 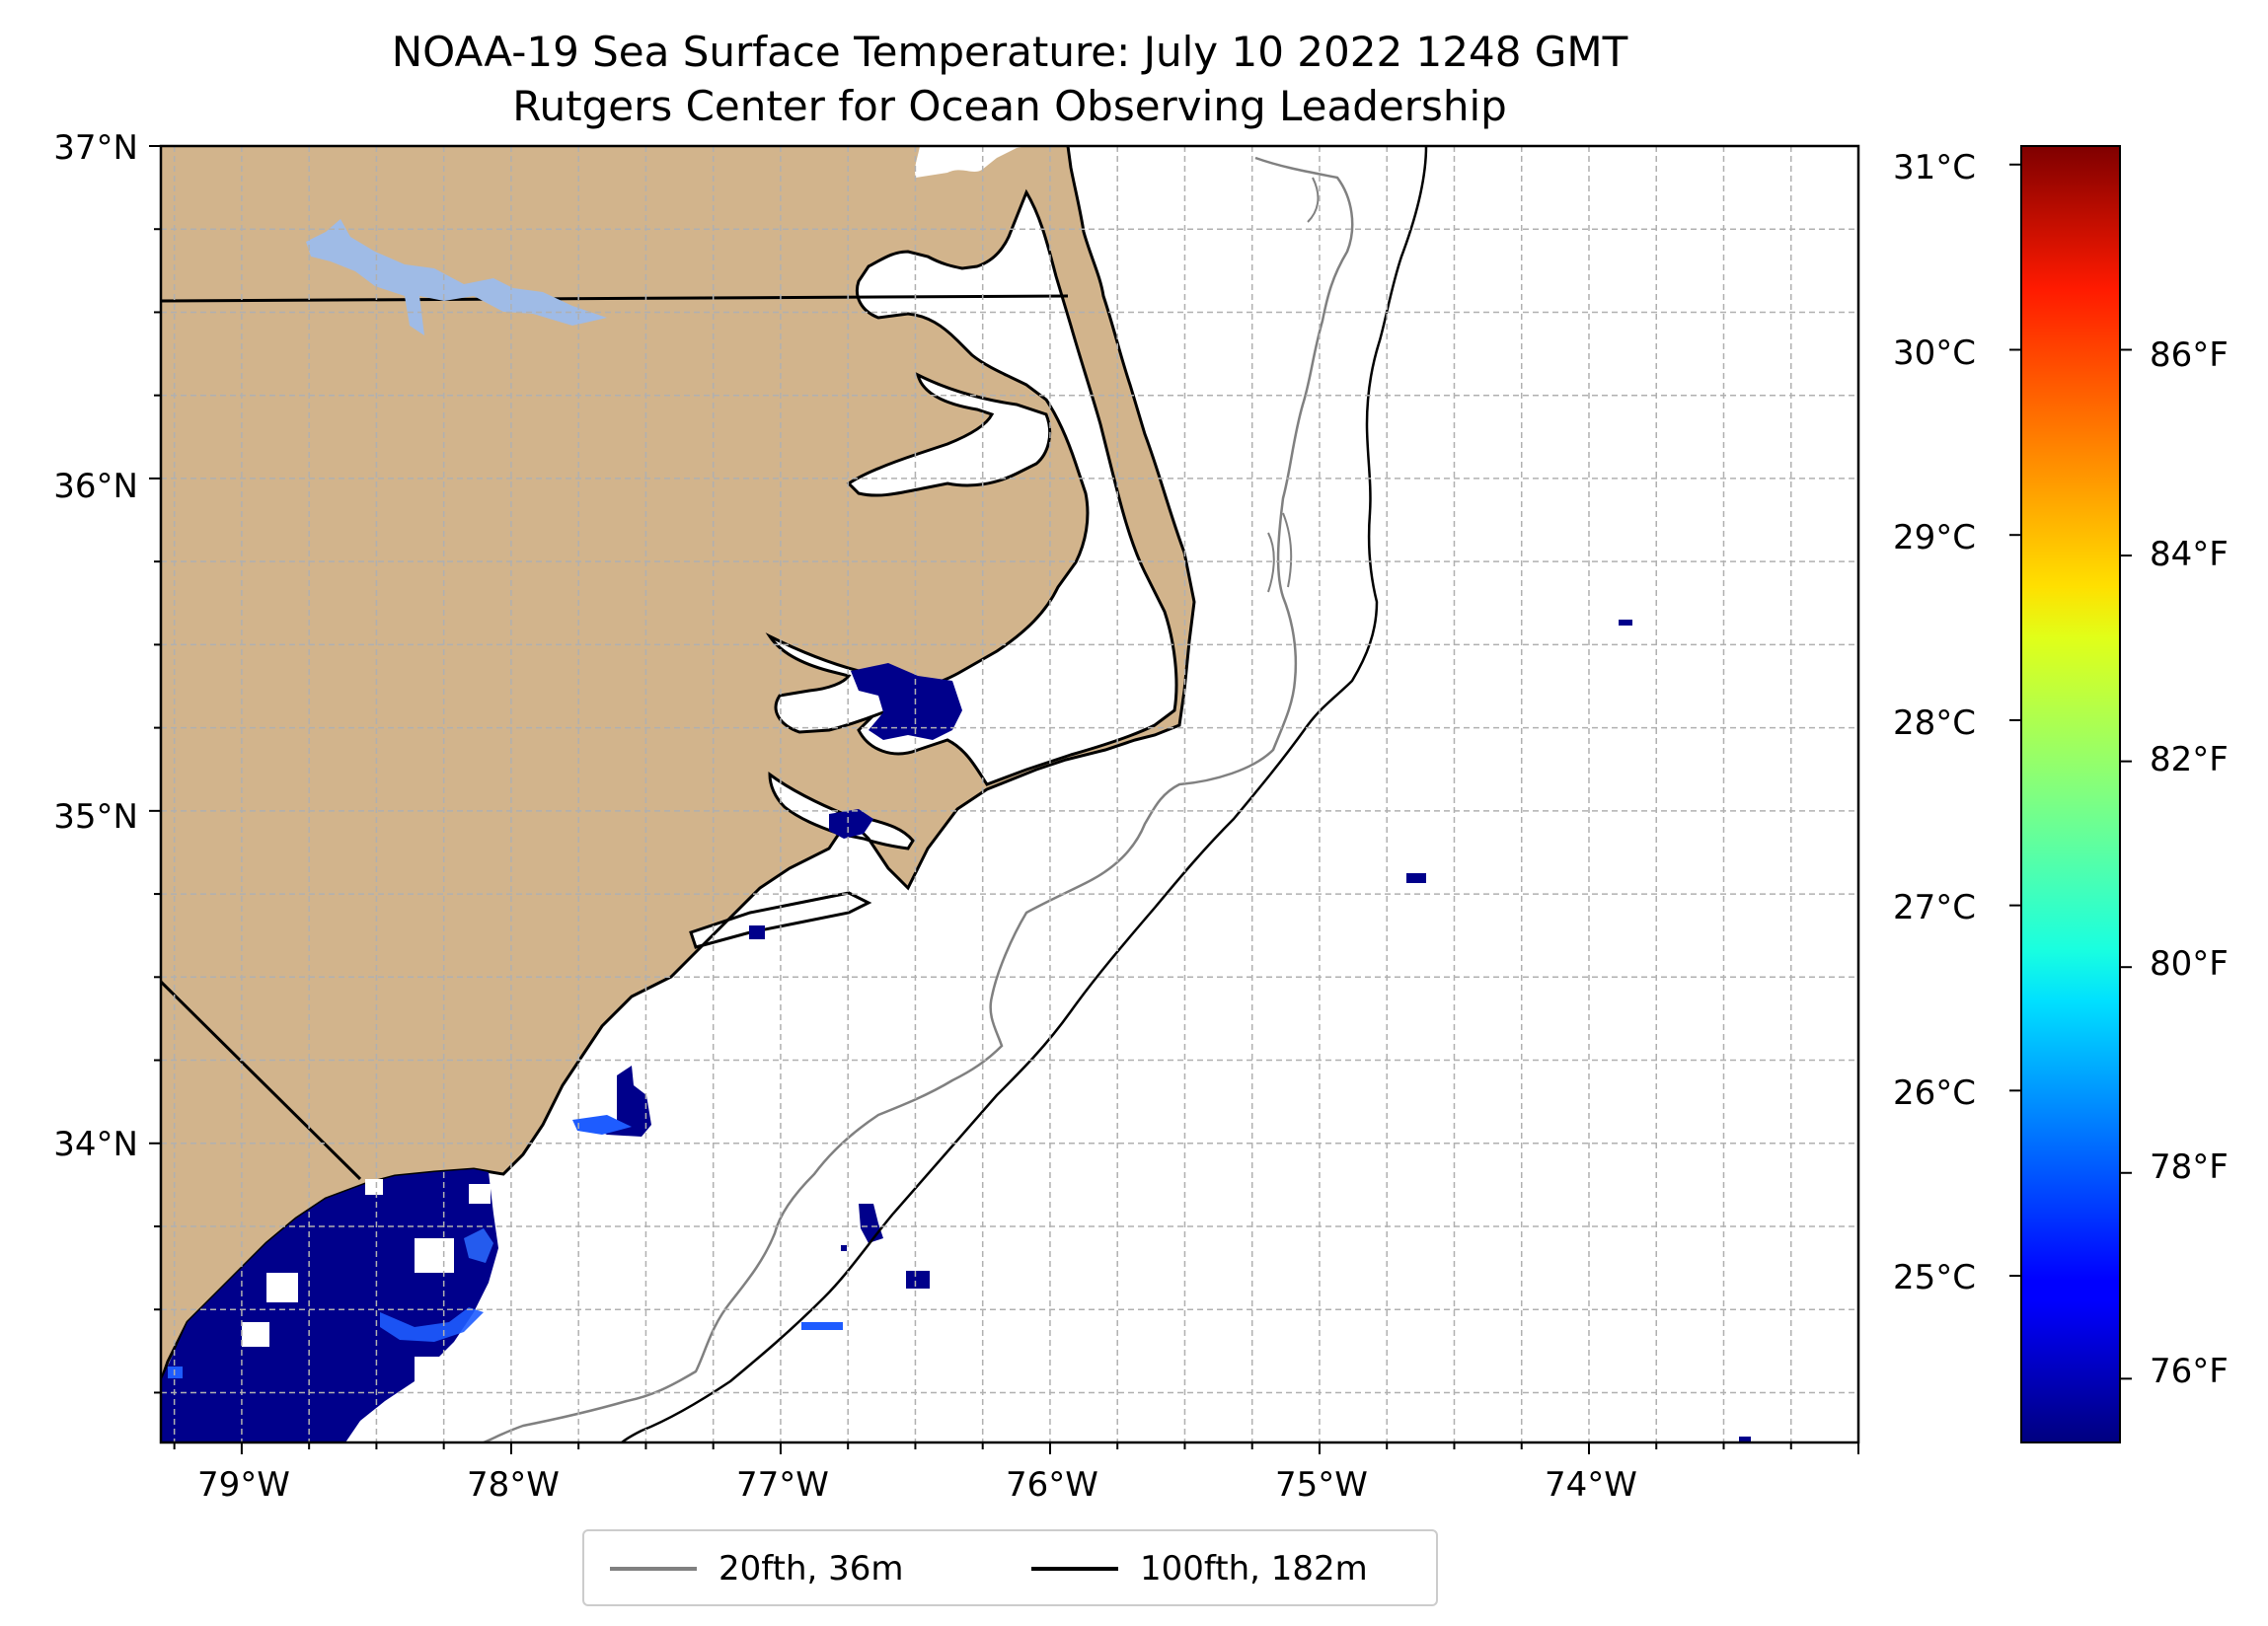 What do you see at coordinates (96, 817) in the screenshot?
I see `lat-label-35: 35°N` at bounding box center [96, 817].